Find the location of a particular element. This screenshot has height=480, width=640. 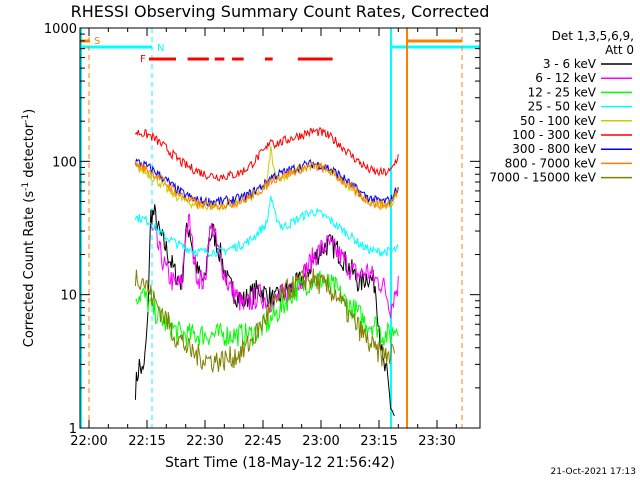

legend-header-1: Det 1,3,5,6,9, is located at coordinates (593, 36).